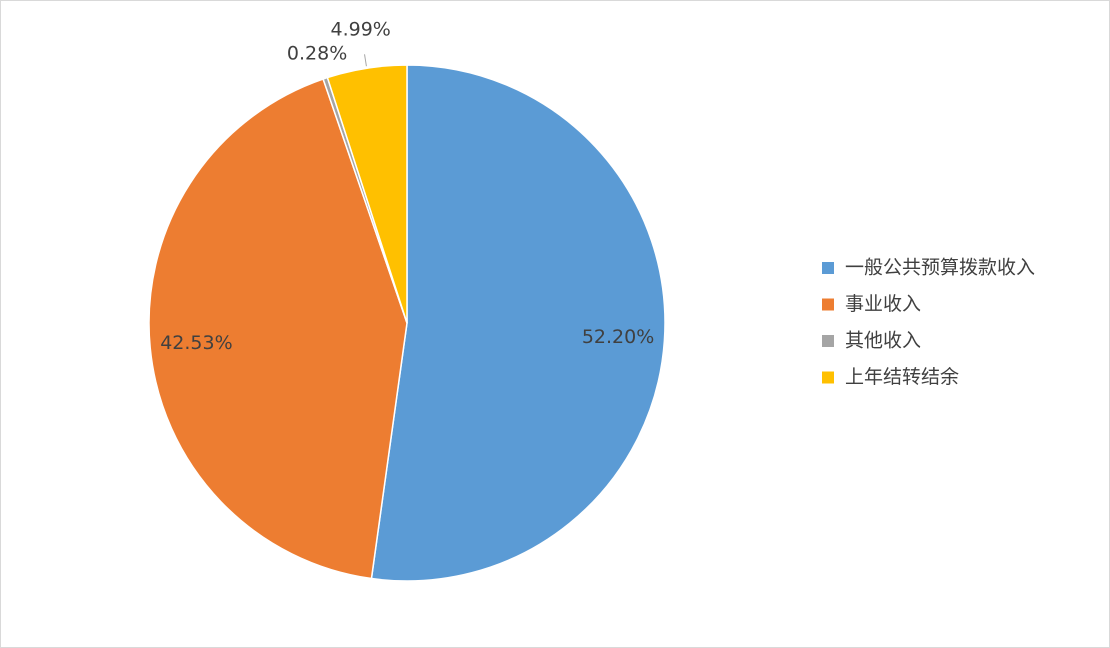  What do you see at coordinates (902, 377) in the screenshot?
I see `legend-label: 上年结转结余` at bounding box center [902, 377].